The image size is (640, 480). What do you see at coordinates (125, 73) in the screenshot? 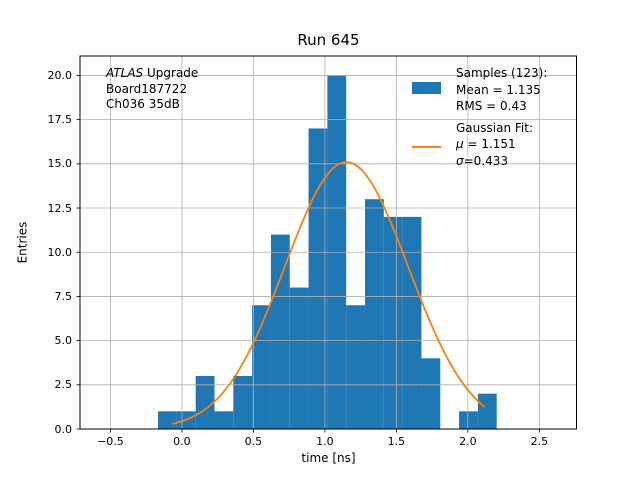
I see `annotation-brand: ATLAS` at bounding box center [125, 73].